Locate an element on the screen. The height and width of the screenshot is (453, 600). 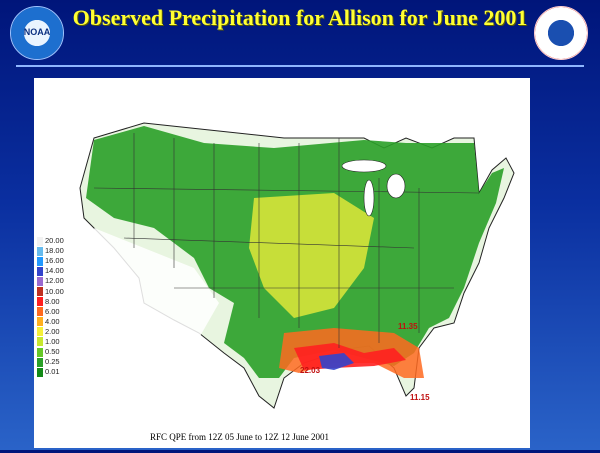
legend-value: 18.00 is located at coordinates (54, 251).